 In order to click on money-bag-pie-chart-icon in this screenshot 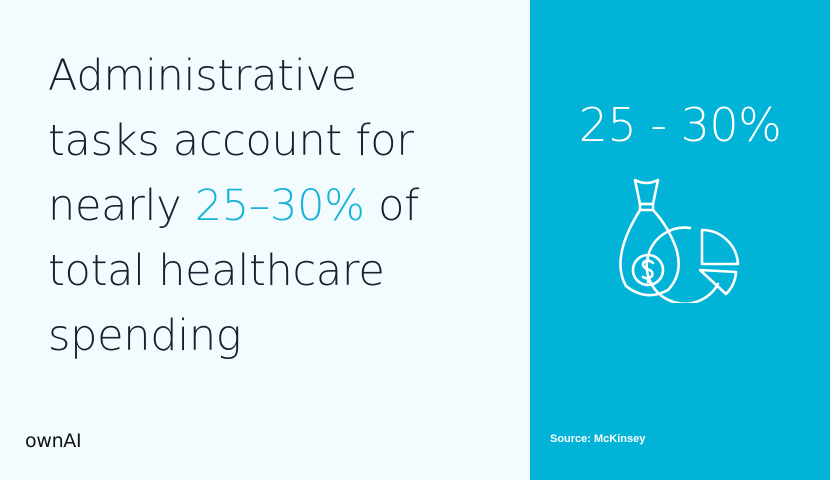, I will do `click(679, 240)`.